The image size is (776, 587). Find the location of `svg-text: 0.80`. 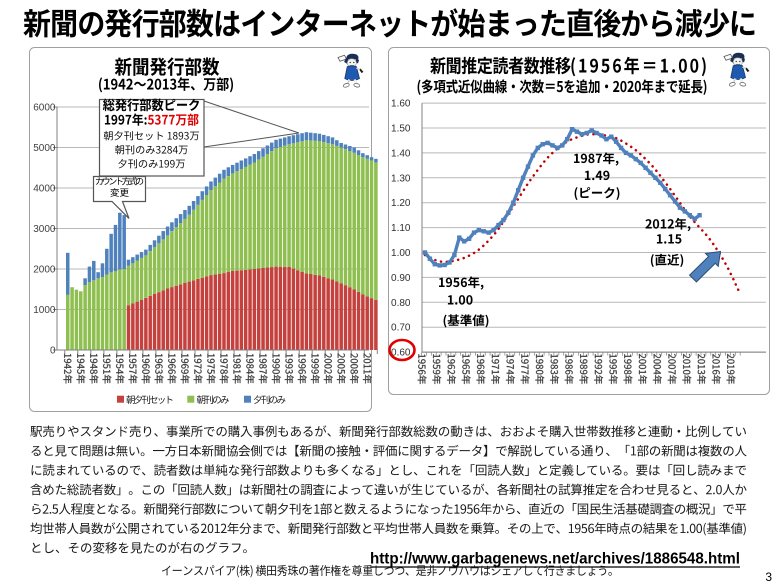

svg-text: 0.80 is located at coordinates (401, 303).